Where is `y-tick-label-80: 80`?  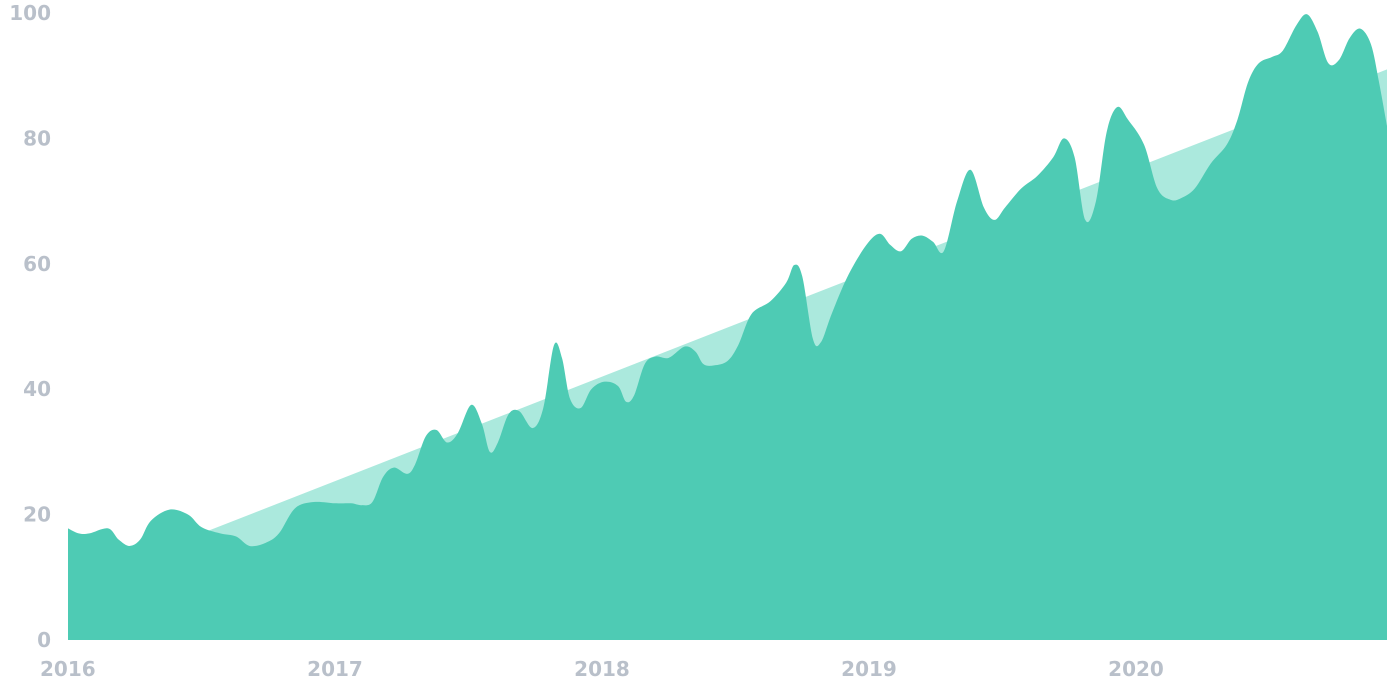 y-tick-label-80: 80 is located at coordinates (37, 138).